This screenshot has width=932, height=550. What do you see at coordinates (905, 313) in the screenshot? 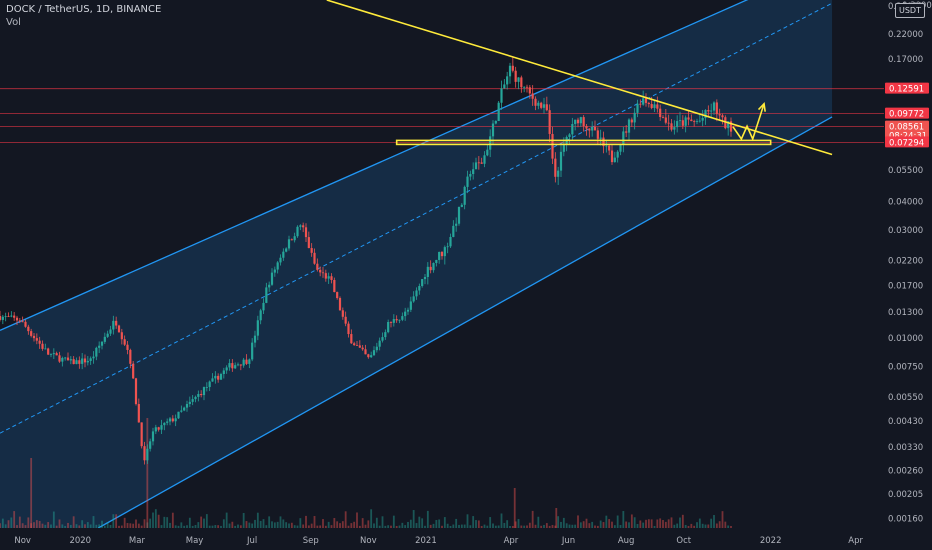
I see `price-axis-tick-label: 0.01300` at bounding box center [905, 313].